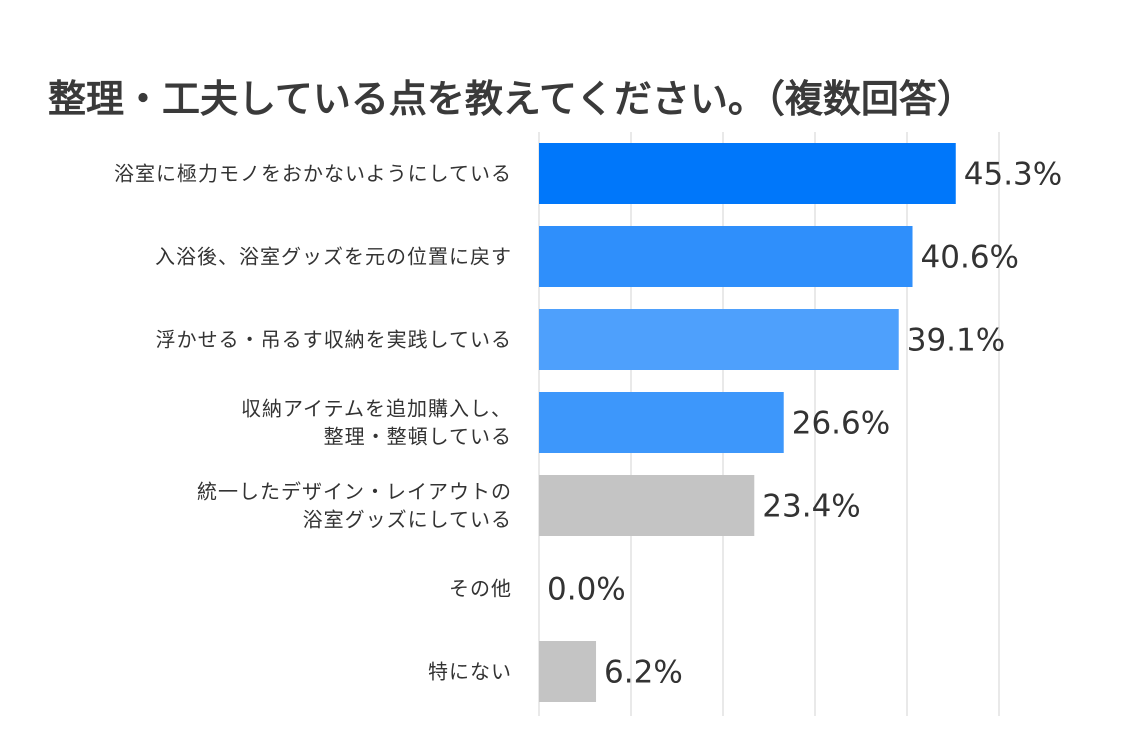 The image size is (1129, 739). What do you see at coordinates (376, 409) in the screenshot?
I see `category-label: 収納アイテムを追加購入し、` at bounding box center [376, 409].